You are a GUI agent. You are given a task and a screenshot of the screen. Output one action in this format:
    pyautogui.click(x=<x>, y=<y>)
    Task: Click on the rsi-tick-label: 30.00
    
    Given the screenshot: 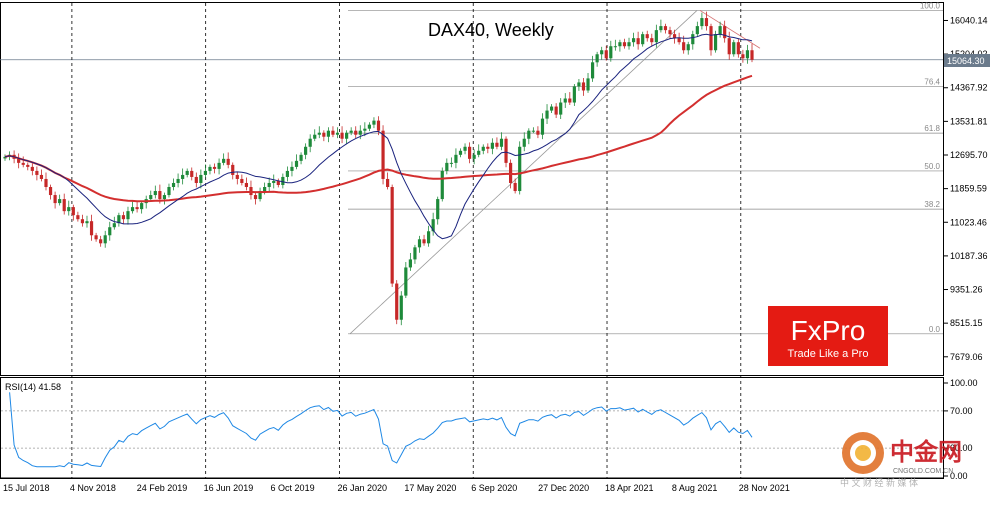 What is the action you would take?
    pyautogui.click(x=961, y=448)
    